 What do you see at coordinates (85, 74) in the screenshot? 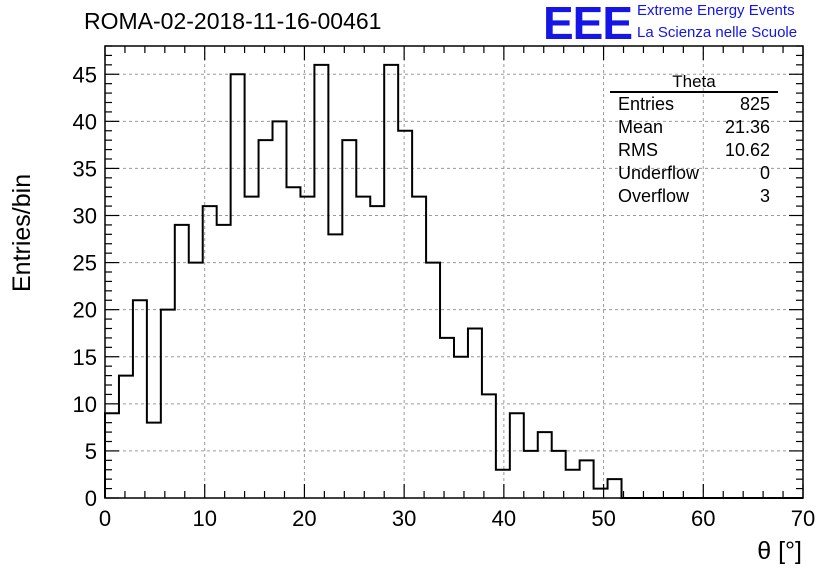
I see `y-tick-label: 45` at bounding box center [85, 74].